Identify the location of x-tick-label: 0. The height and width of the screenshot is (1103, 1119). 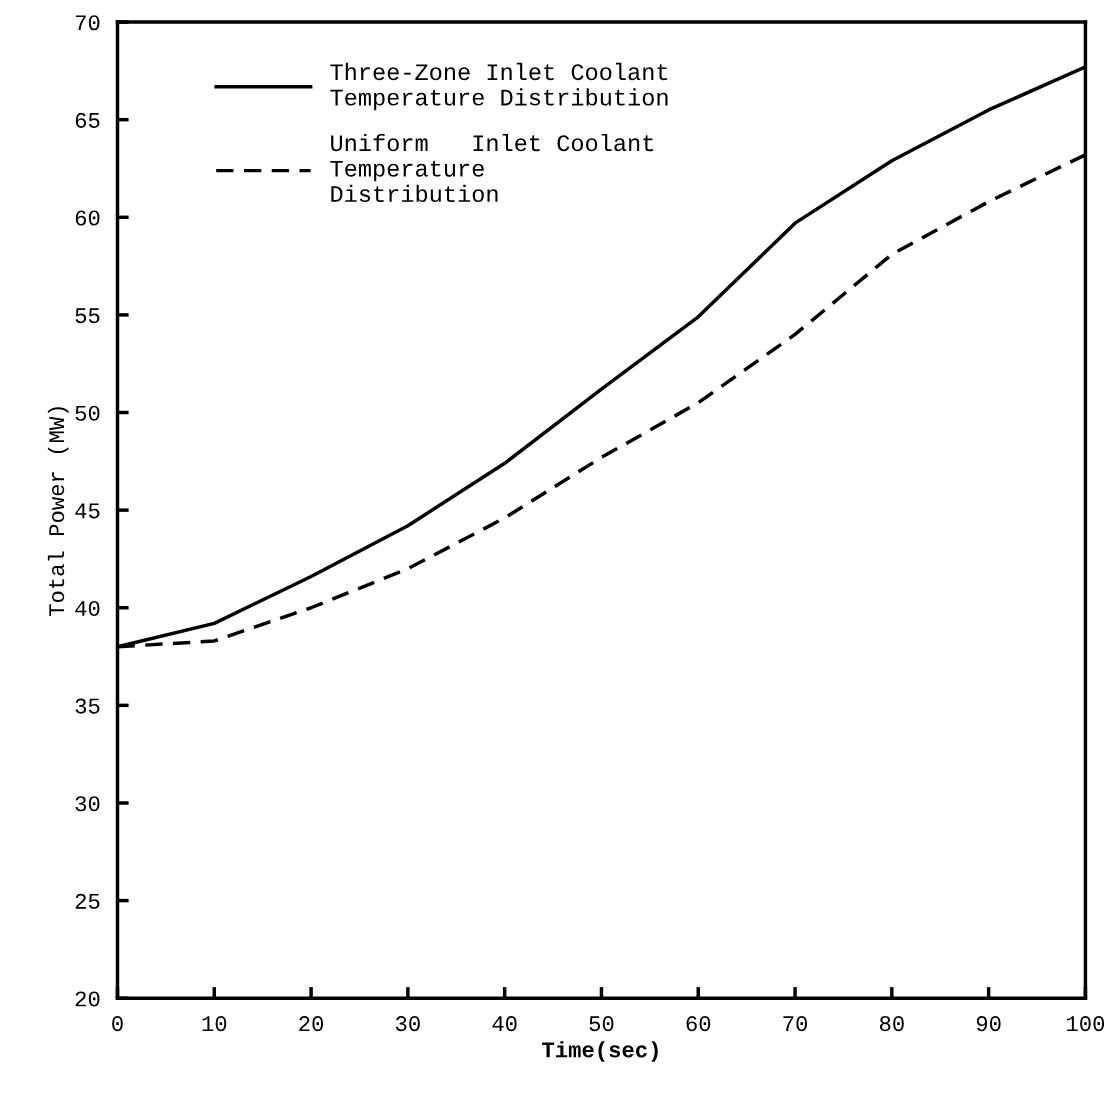
(117, 1024).